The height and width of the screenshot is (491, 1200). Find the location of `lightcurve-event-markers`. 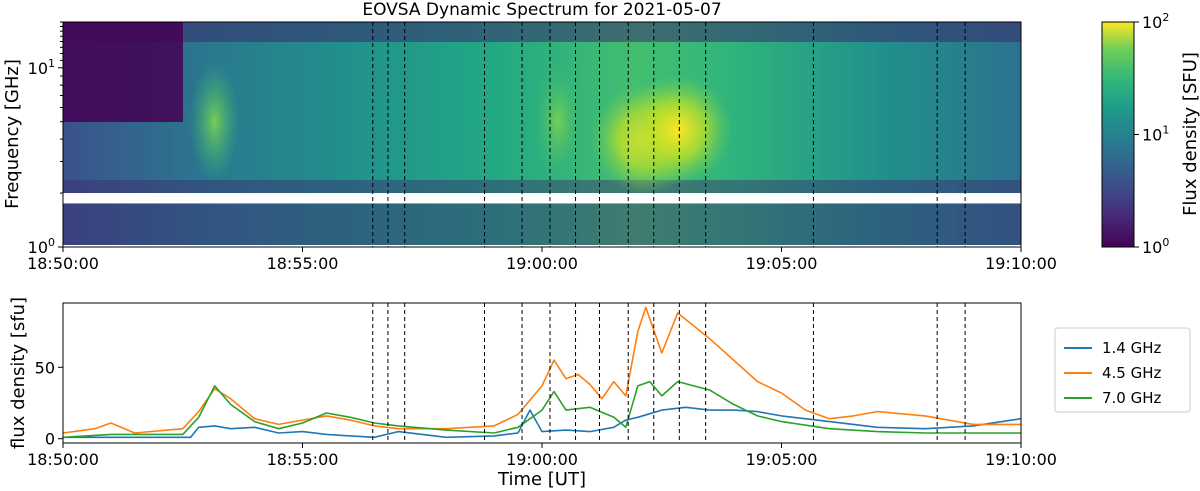

lightcurve-event-markers is located at coordinates (669, 373).